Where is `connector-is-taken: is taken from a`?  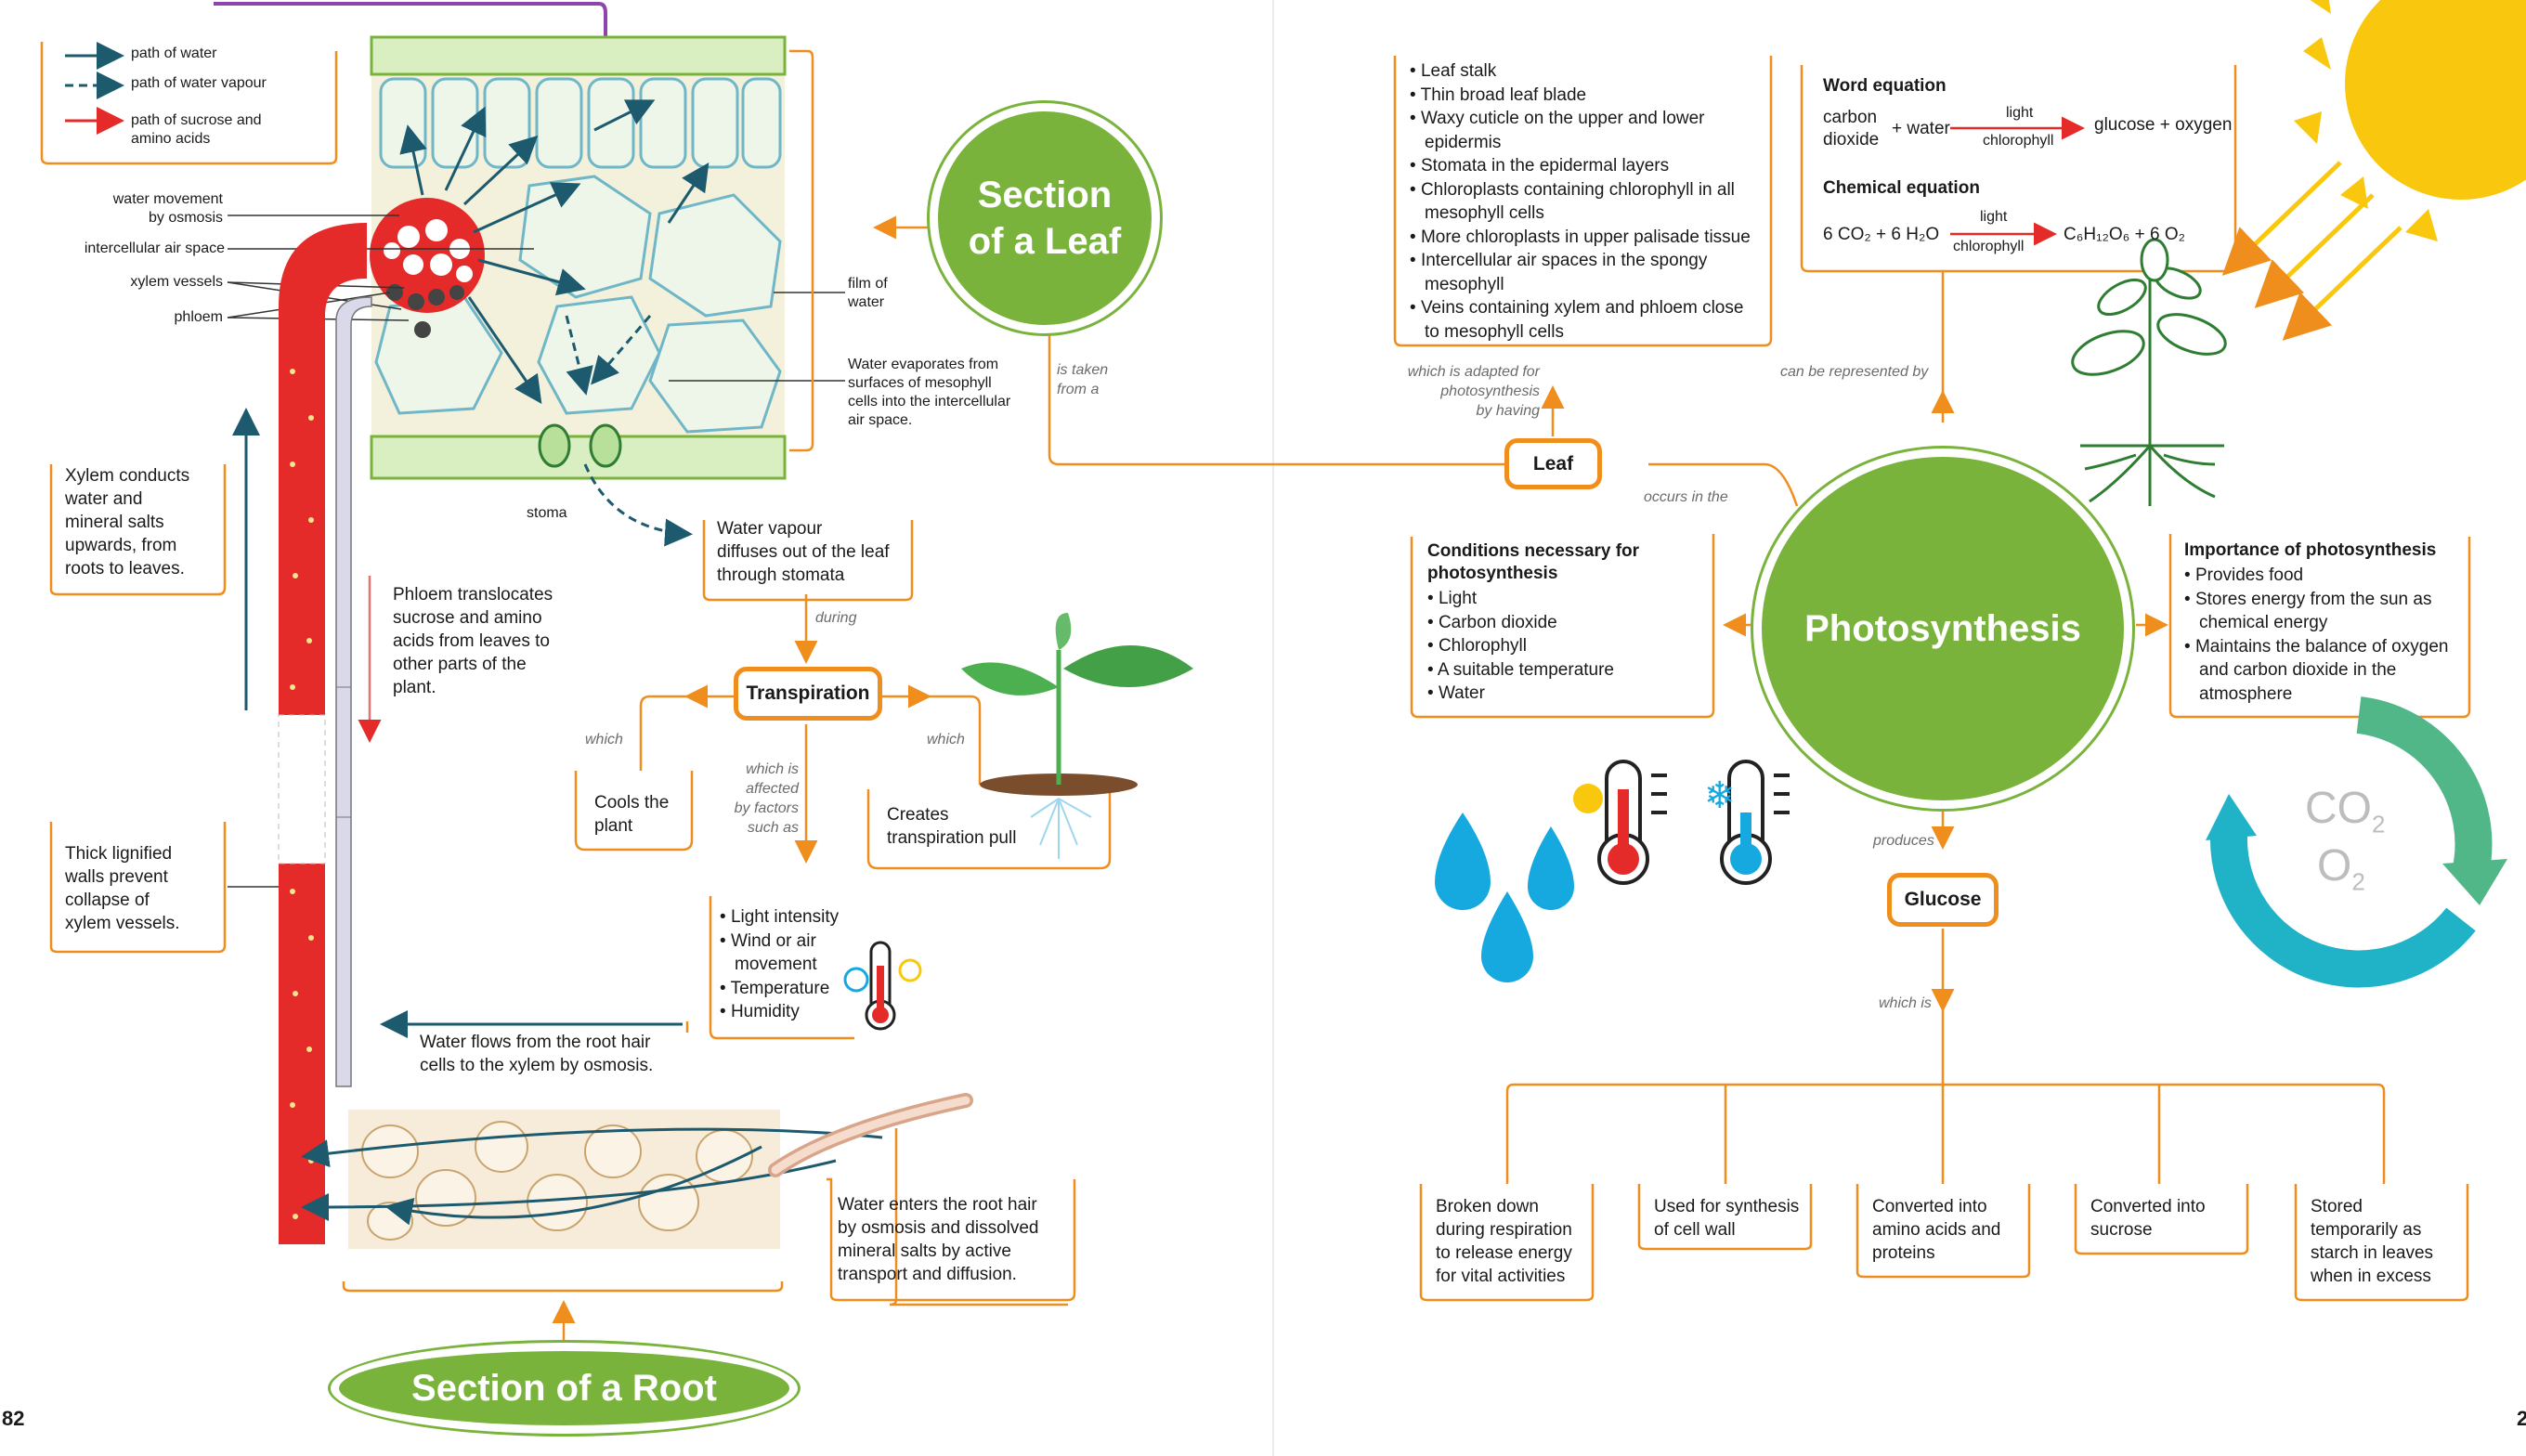
connector-is-taken: is taken from a is located at coordinates (1083, 379).